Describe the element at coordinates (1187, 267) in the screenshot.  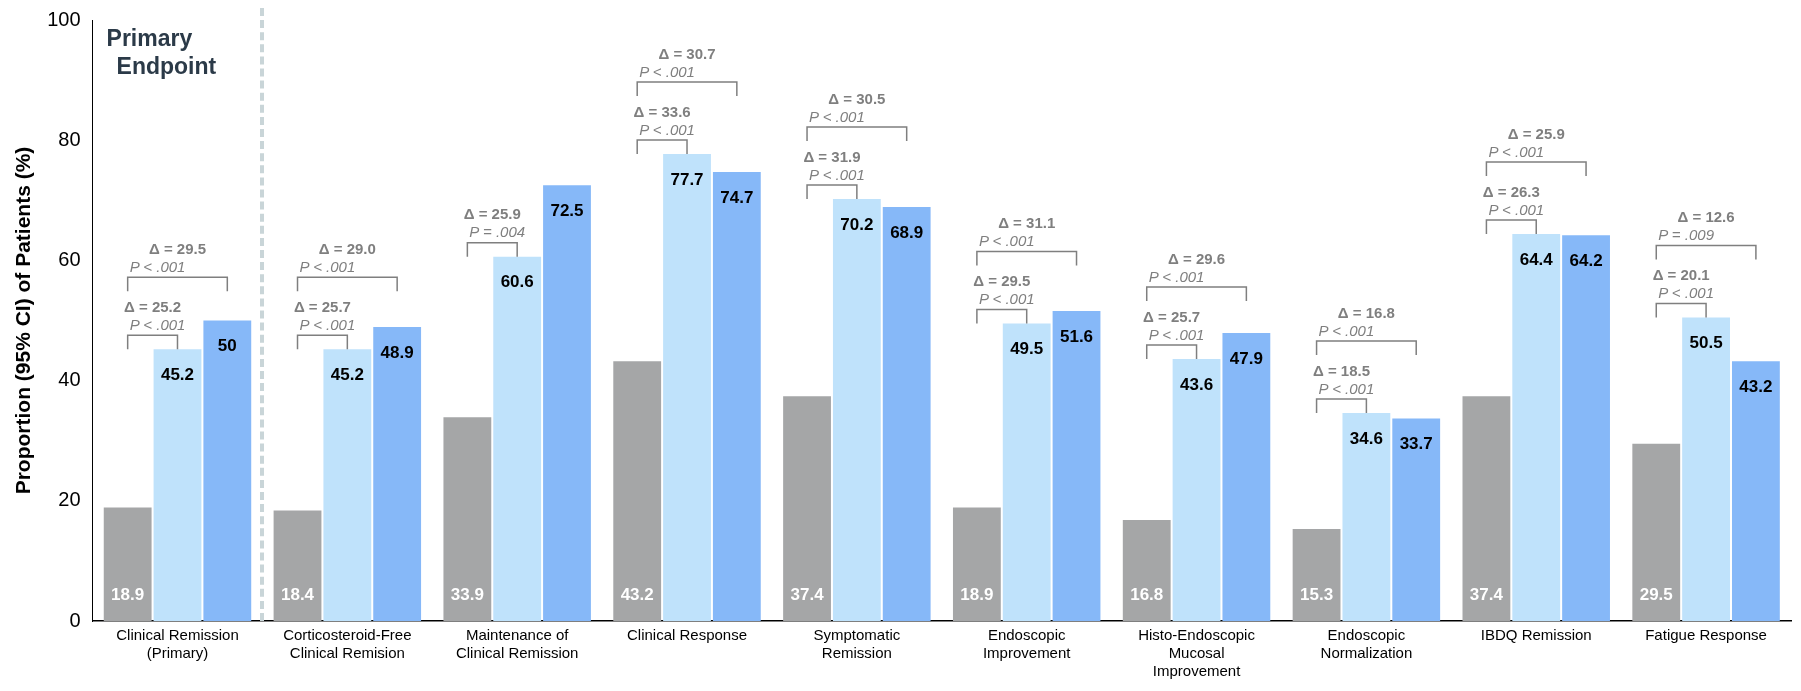
I see `annotation: Δ = 29.6 P < .001` at that location.